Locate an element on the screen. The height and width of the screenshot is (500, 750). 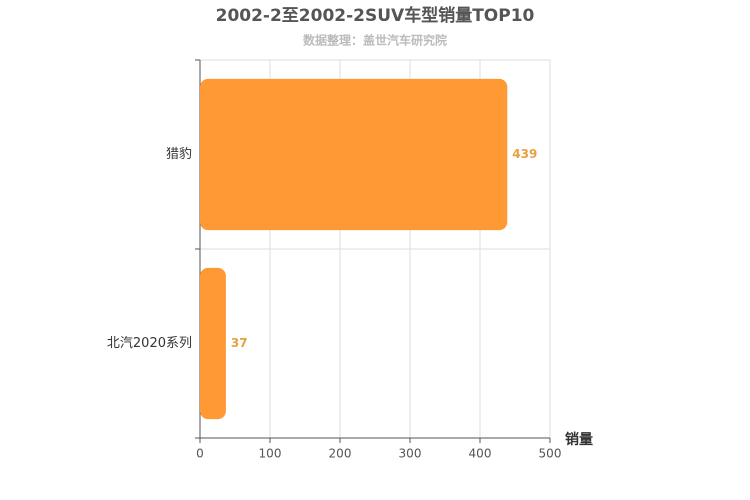
y-tick-label: 猎豹 is located at coordinates (179, 154).